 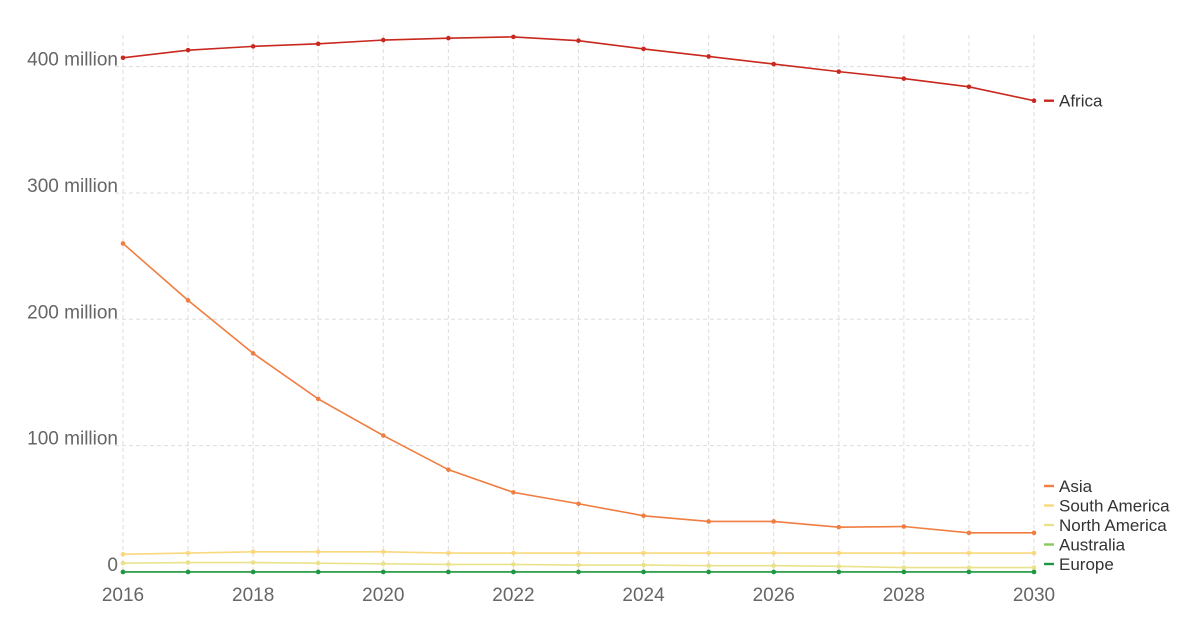 I want to click on y-tick-label: 400 million, so click(x=72, y=60).